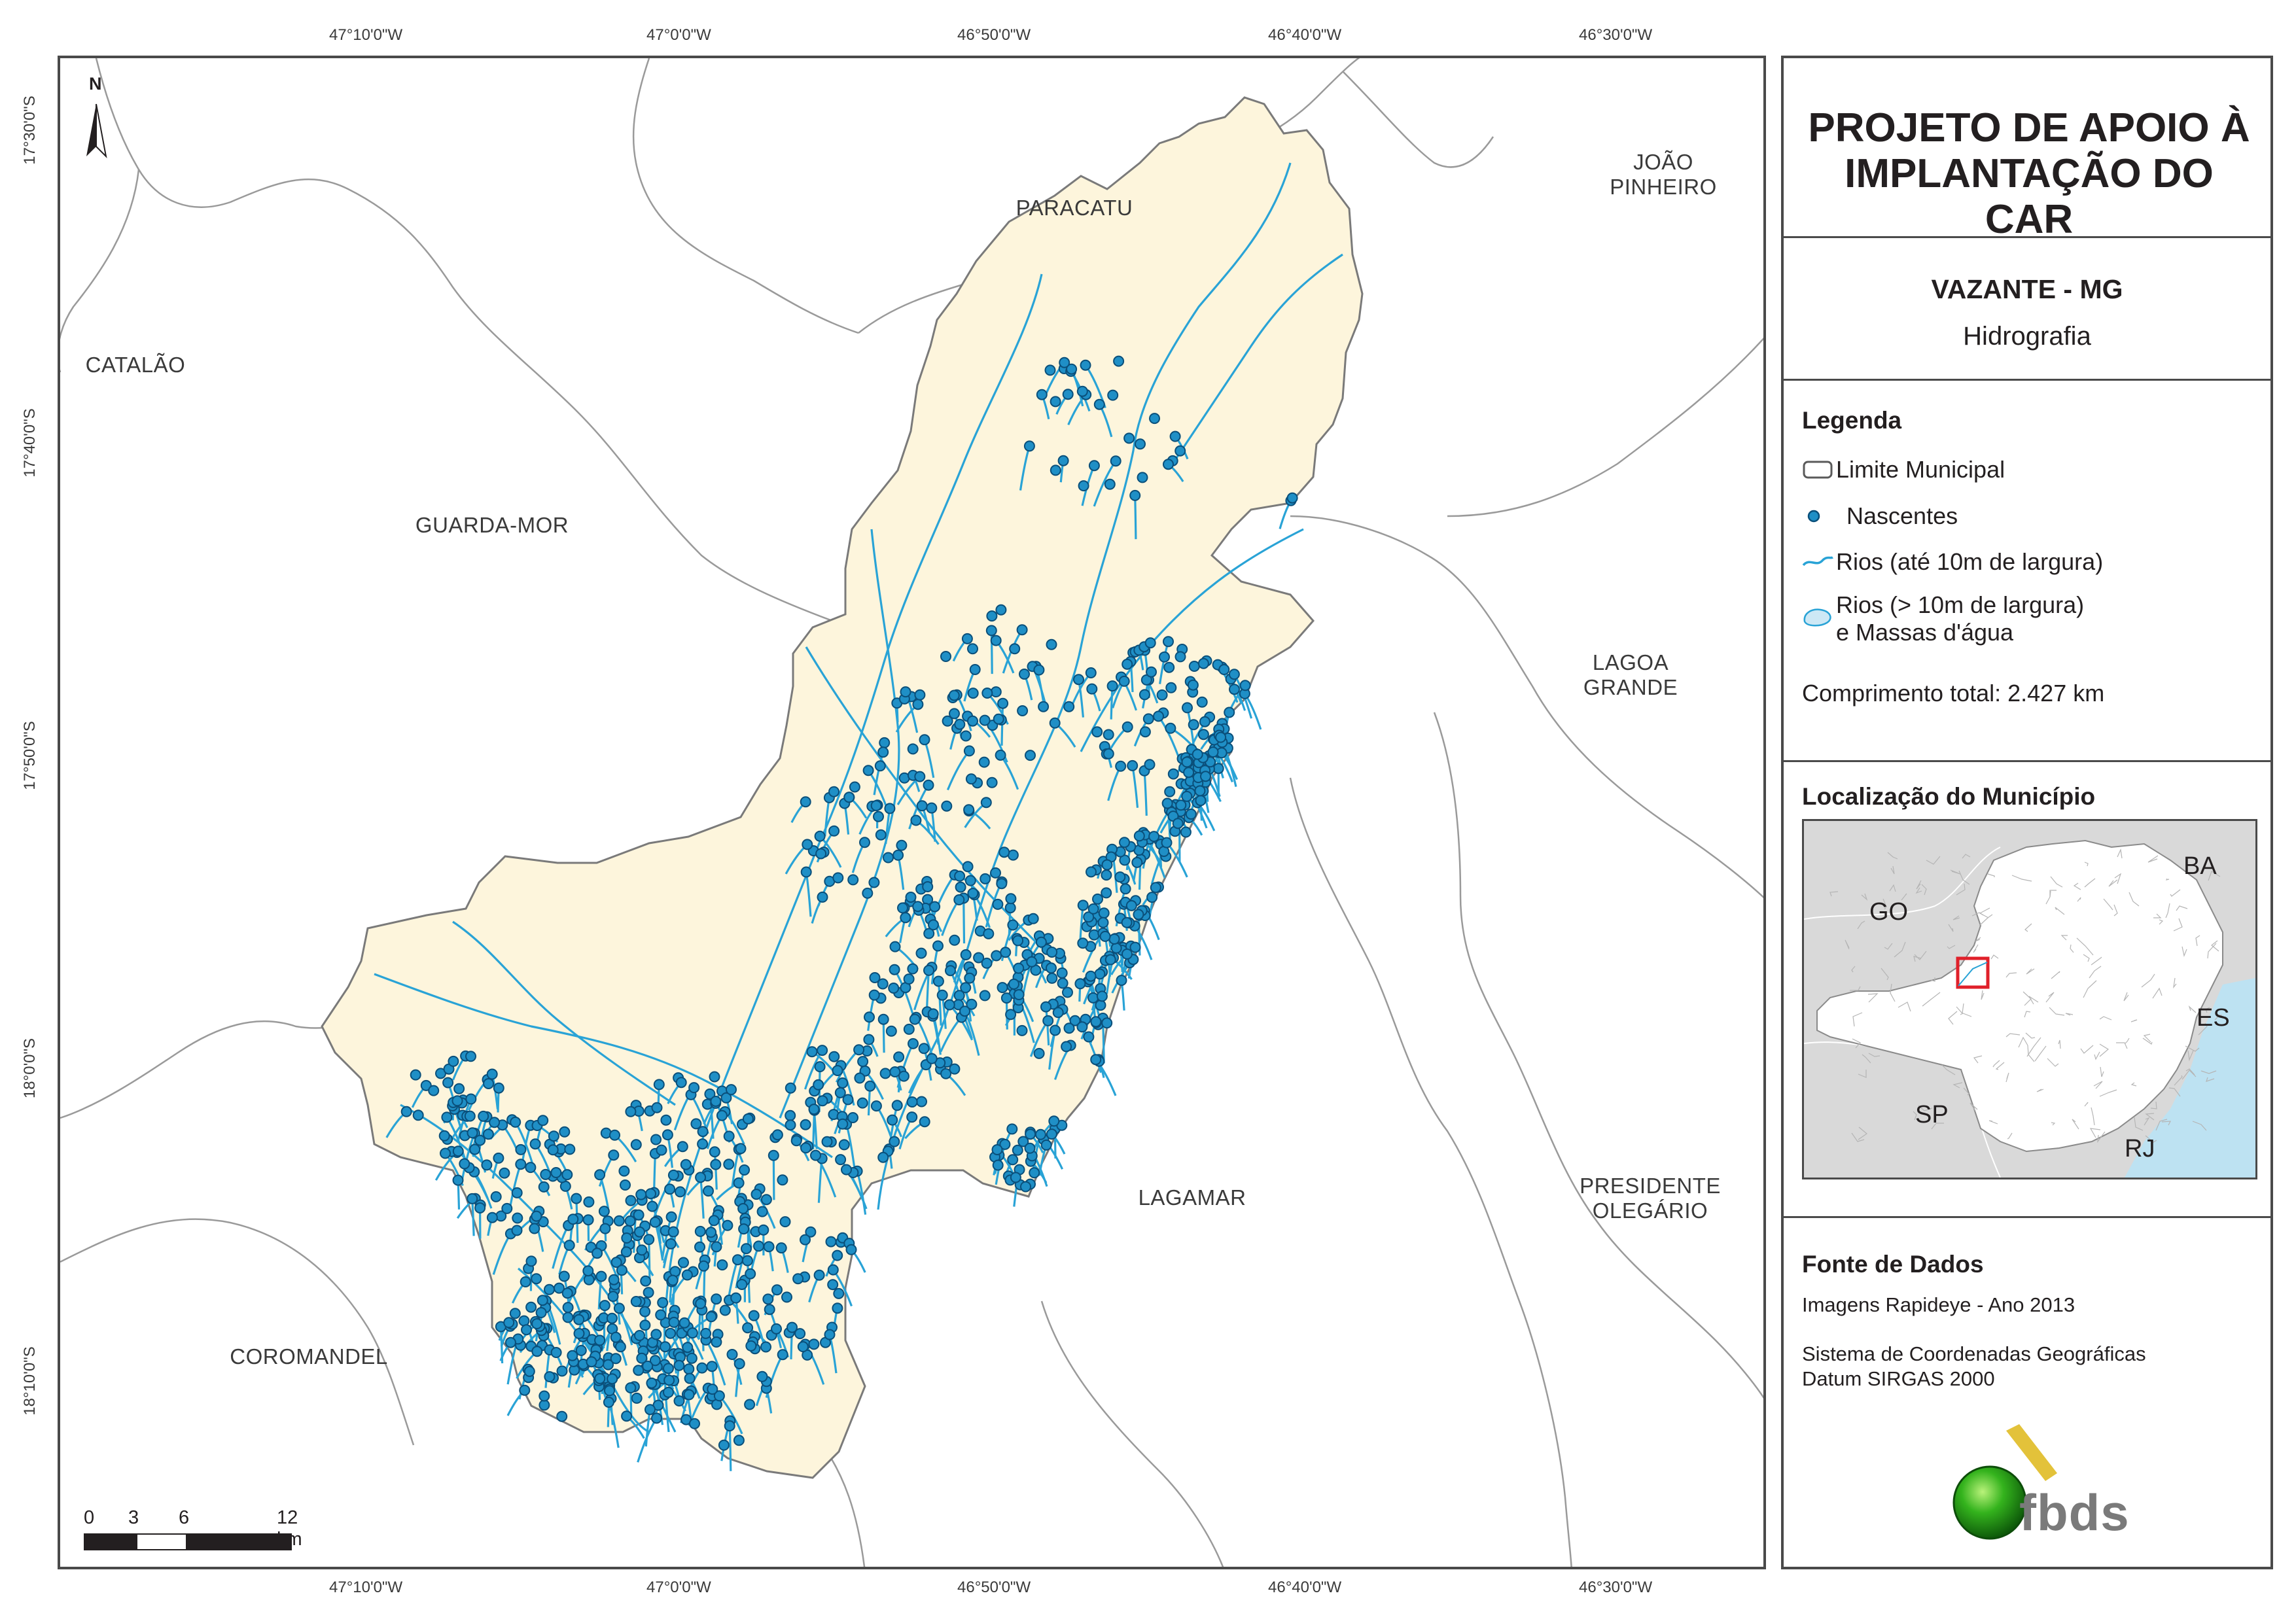  I want to click on legend-label-rios-large-2: e Massas d'água, so click(1925, 632).